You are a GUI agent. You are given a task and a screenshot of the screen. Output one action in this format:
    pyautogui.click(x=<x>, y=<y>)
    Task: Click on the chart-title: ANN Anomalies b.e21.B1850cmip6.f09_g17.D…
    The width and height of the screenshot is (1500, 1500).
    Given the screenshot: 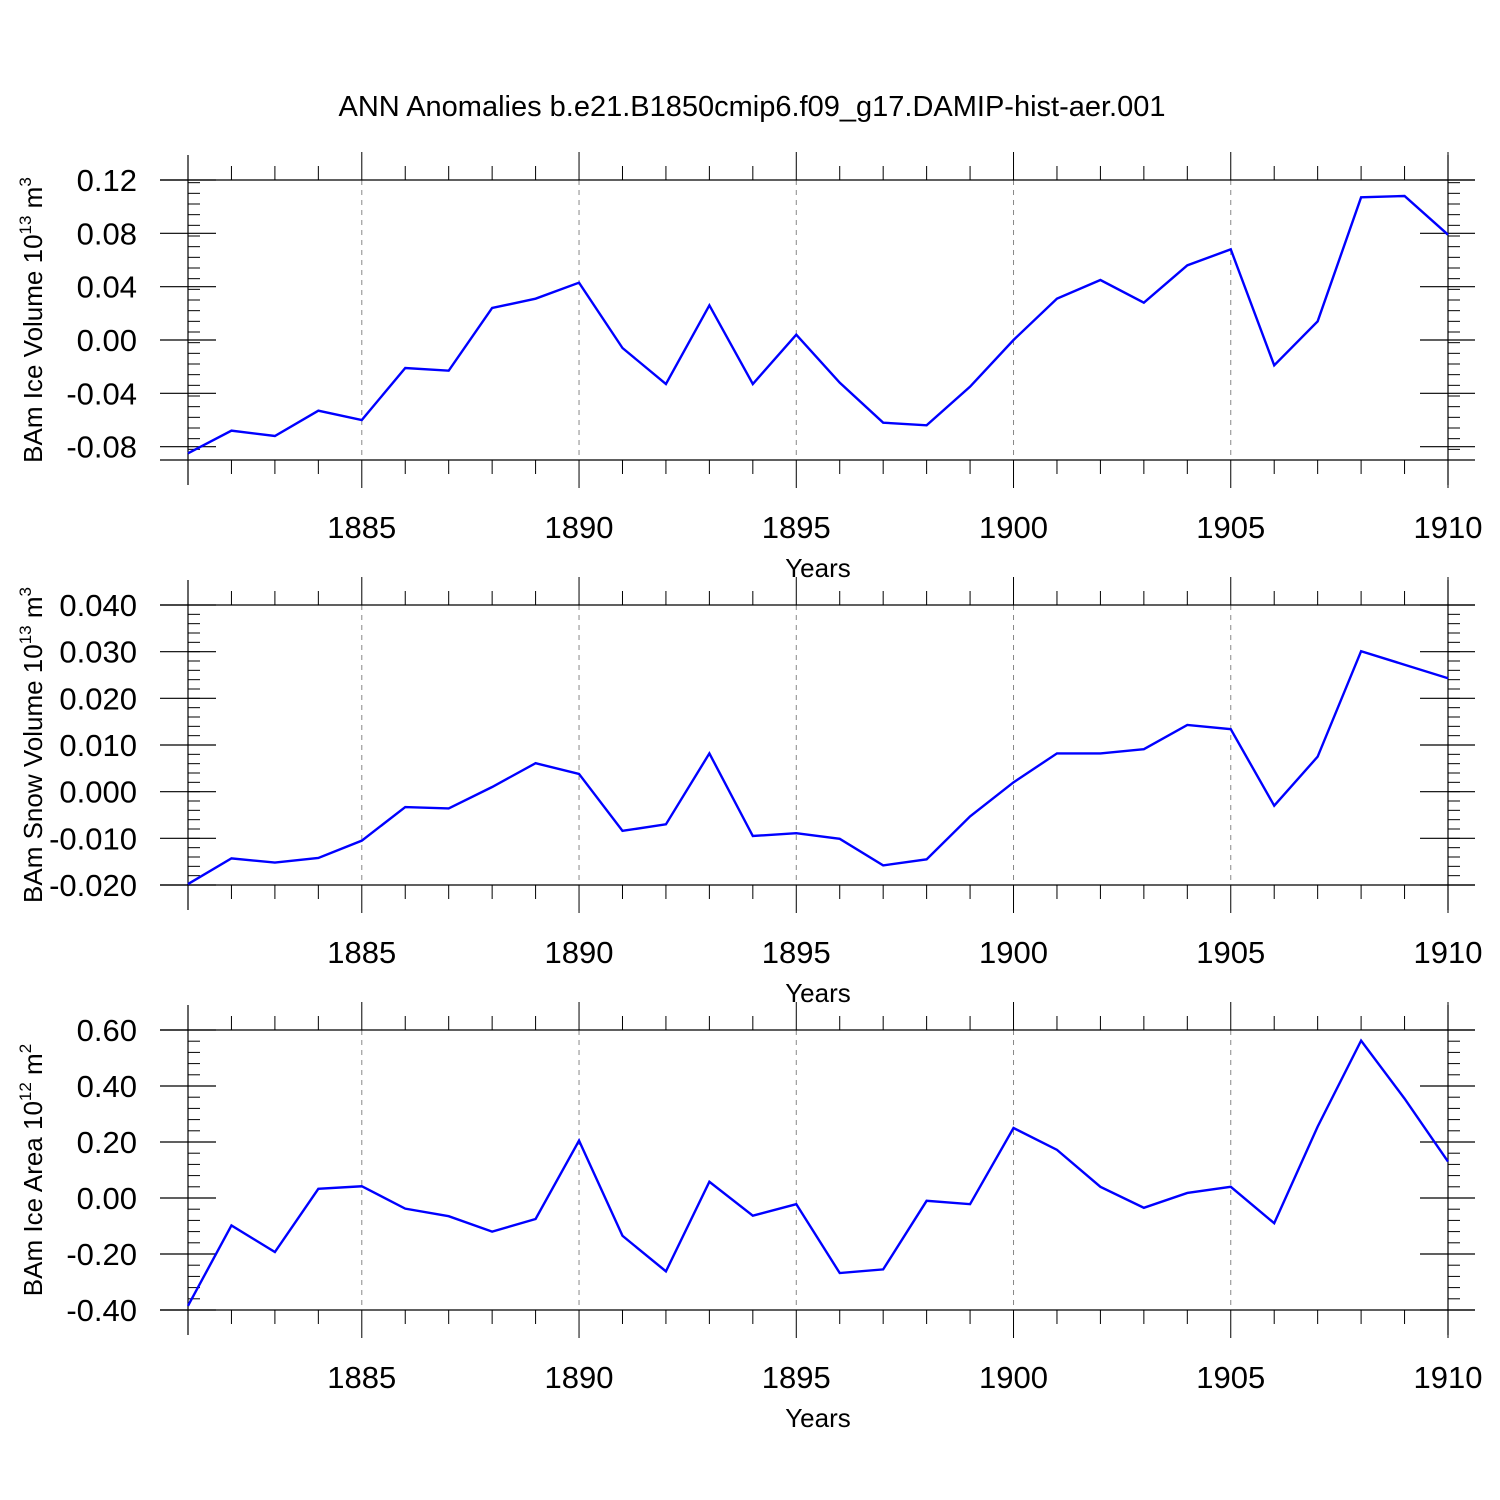 What is the action you would take?
    pyautogui.click(x=752, y=107)
    